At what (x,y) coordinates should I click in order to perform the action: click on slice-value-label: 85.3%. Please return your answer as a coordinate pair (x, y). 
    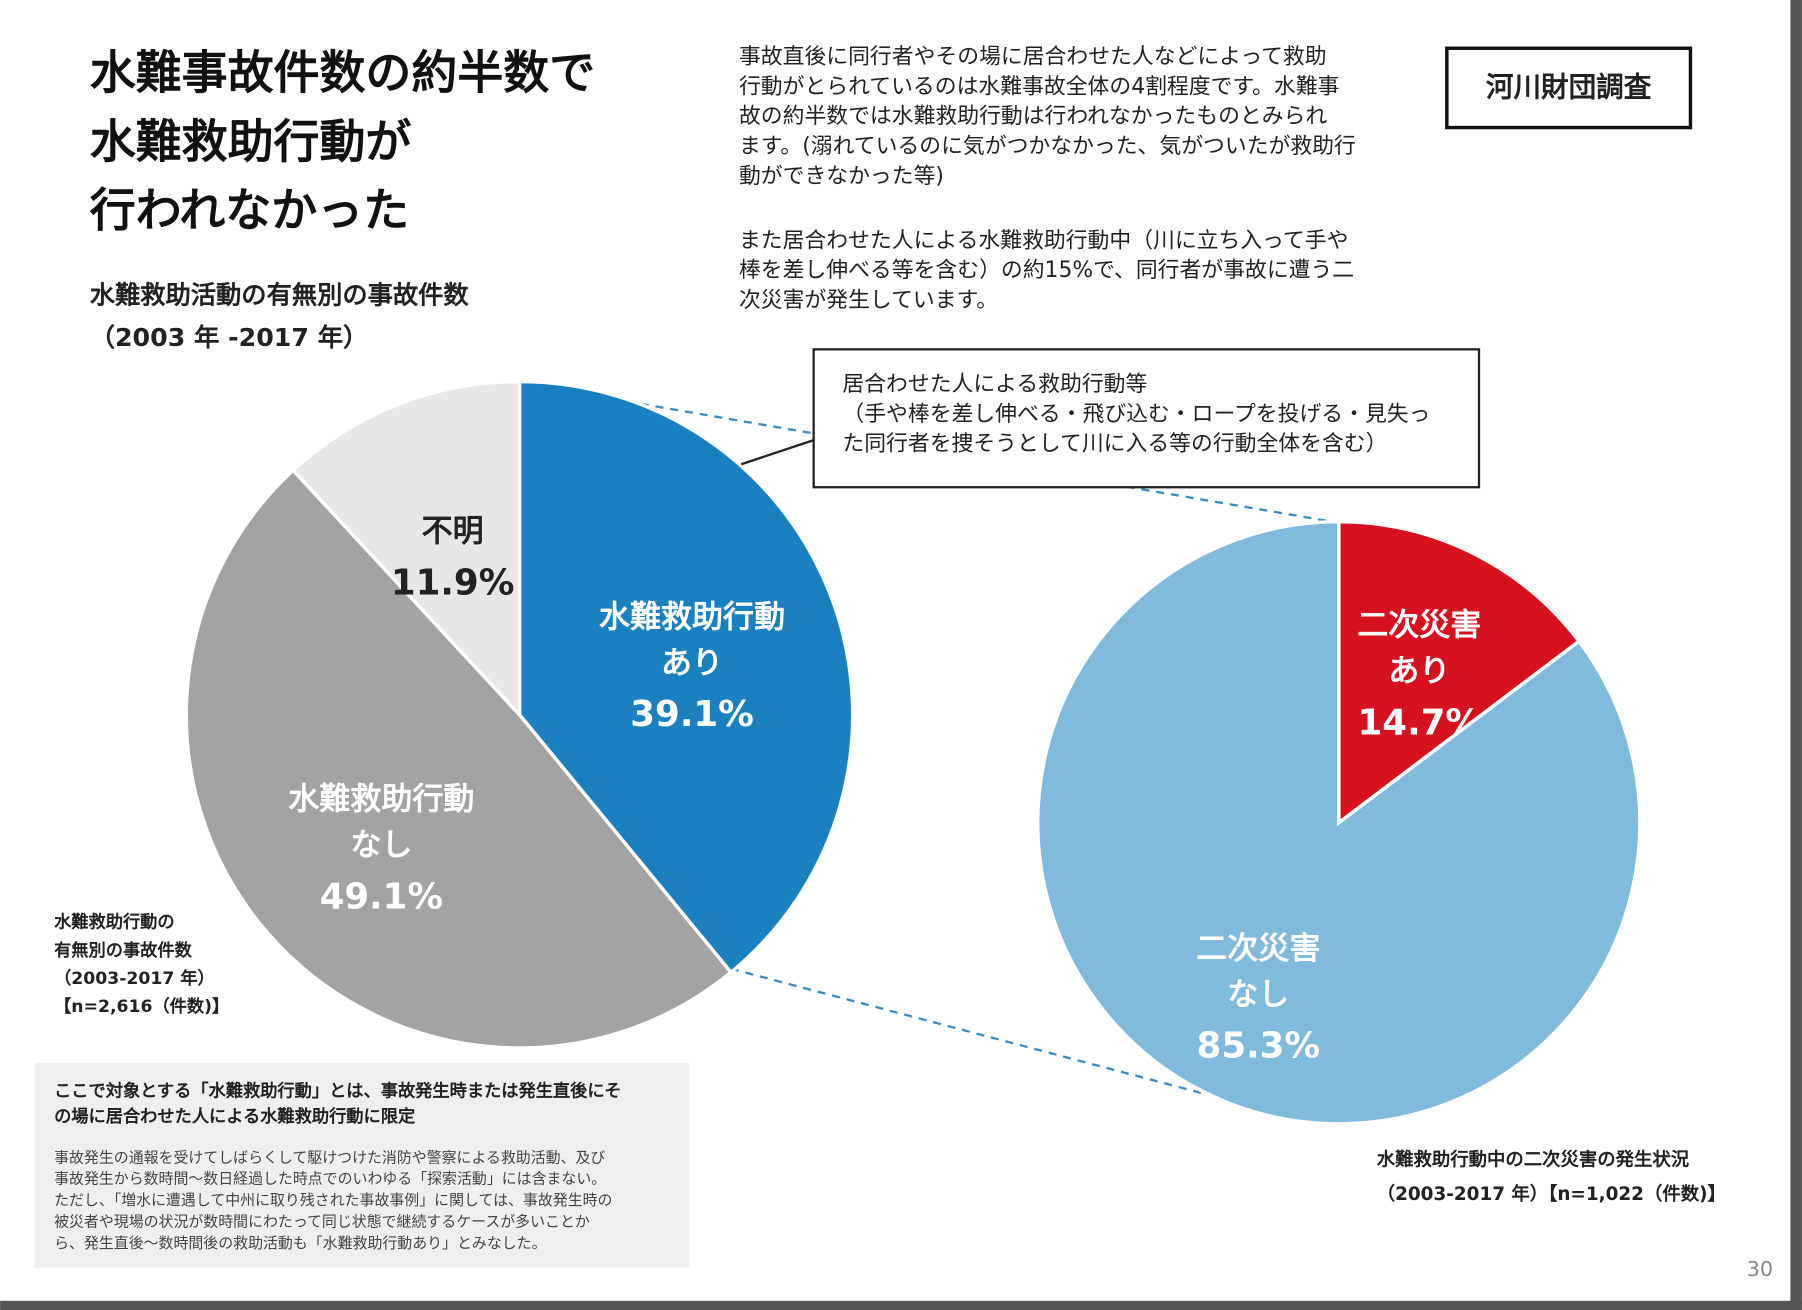
    Looking at the image, I should click on (1259, 1046).